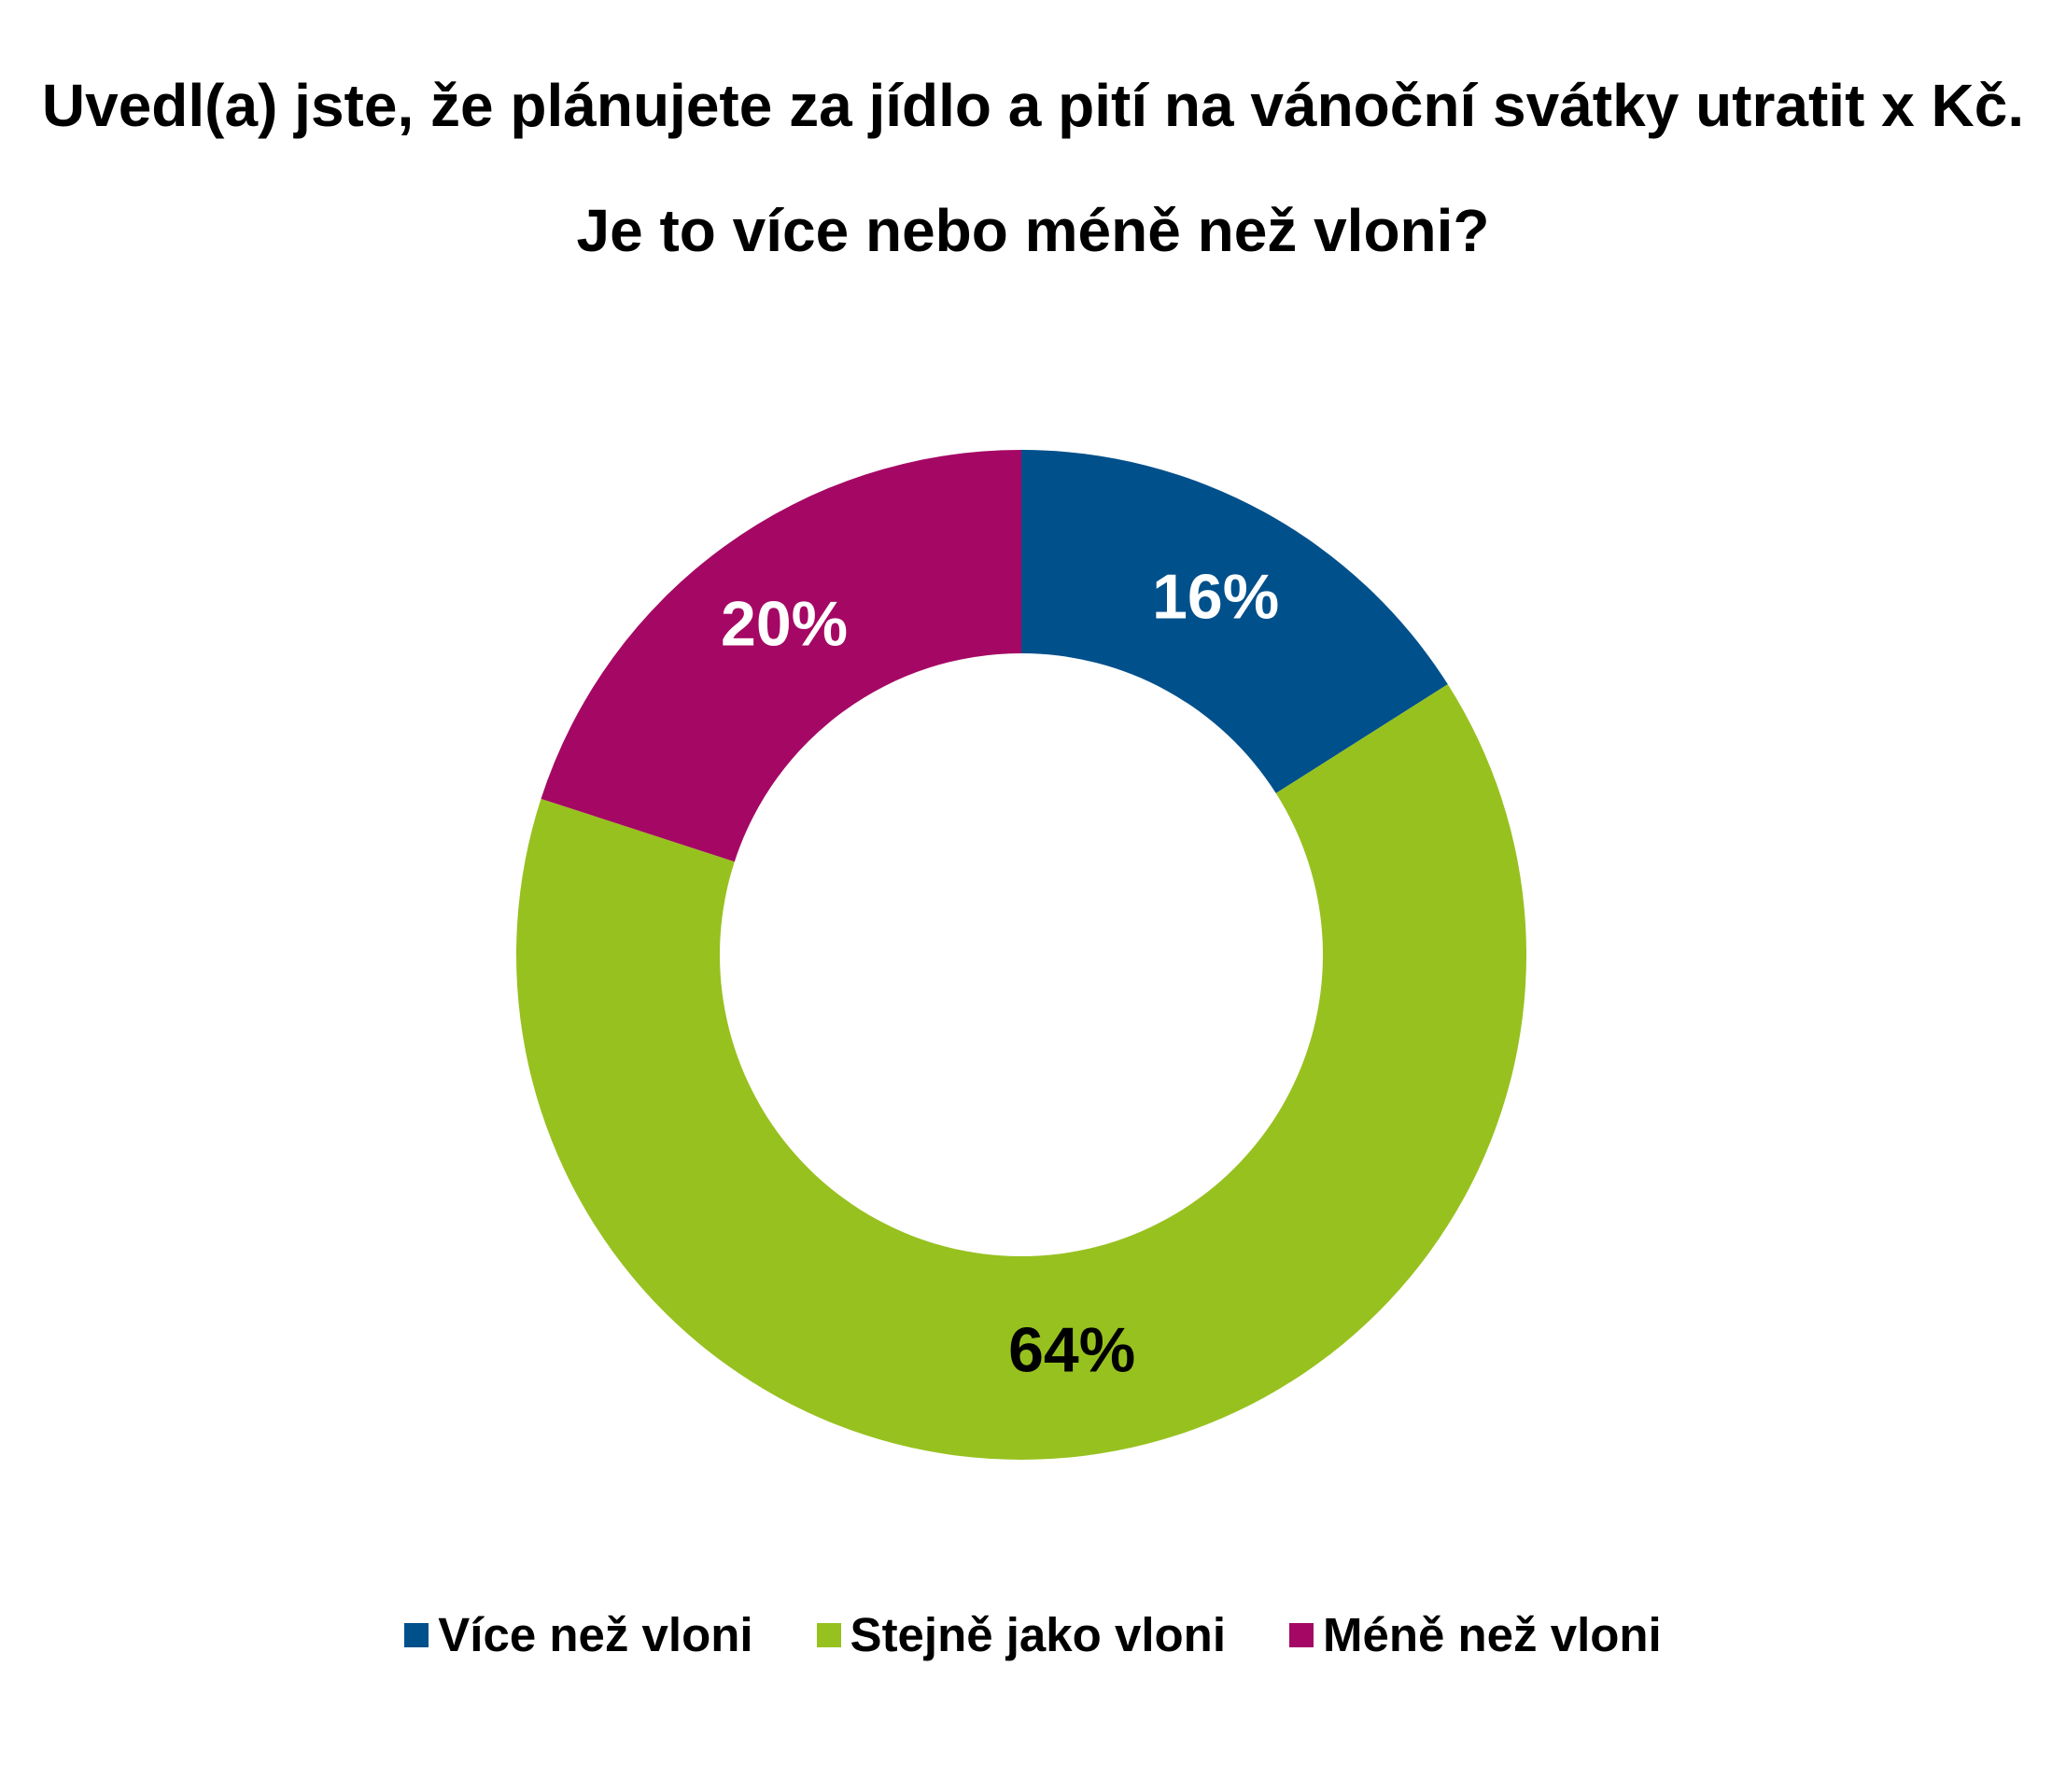  Describe the element at coordinates (1492, 1634) in the screenshot. I see `legend-label: Méně než vloni` at that location.